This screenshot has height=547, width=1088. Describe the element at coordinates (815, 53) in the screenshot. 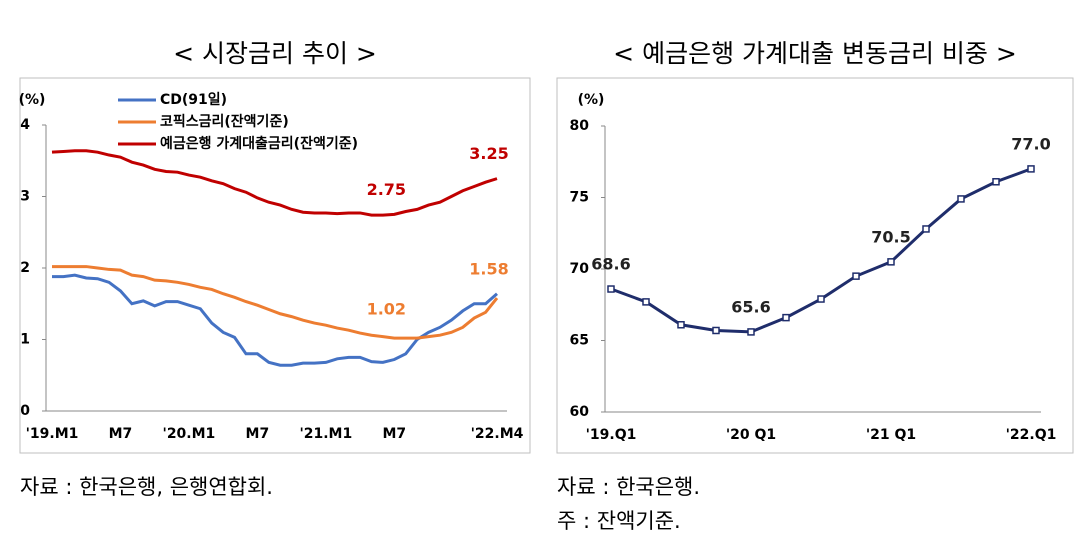

I see `chart-title: < 예금은행 가계대출 변동금리 비중 >` at that location.